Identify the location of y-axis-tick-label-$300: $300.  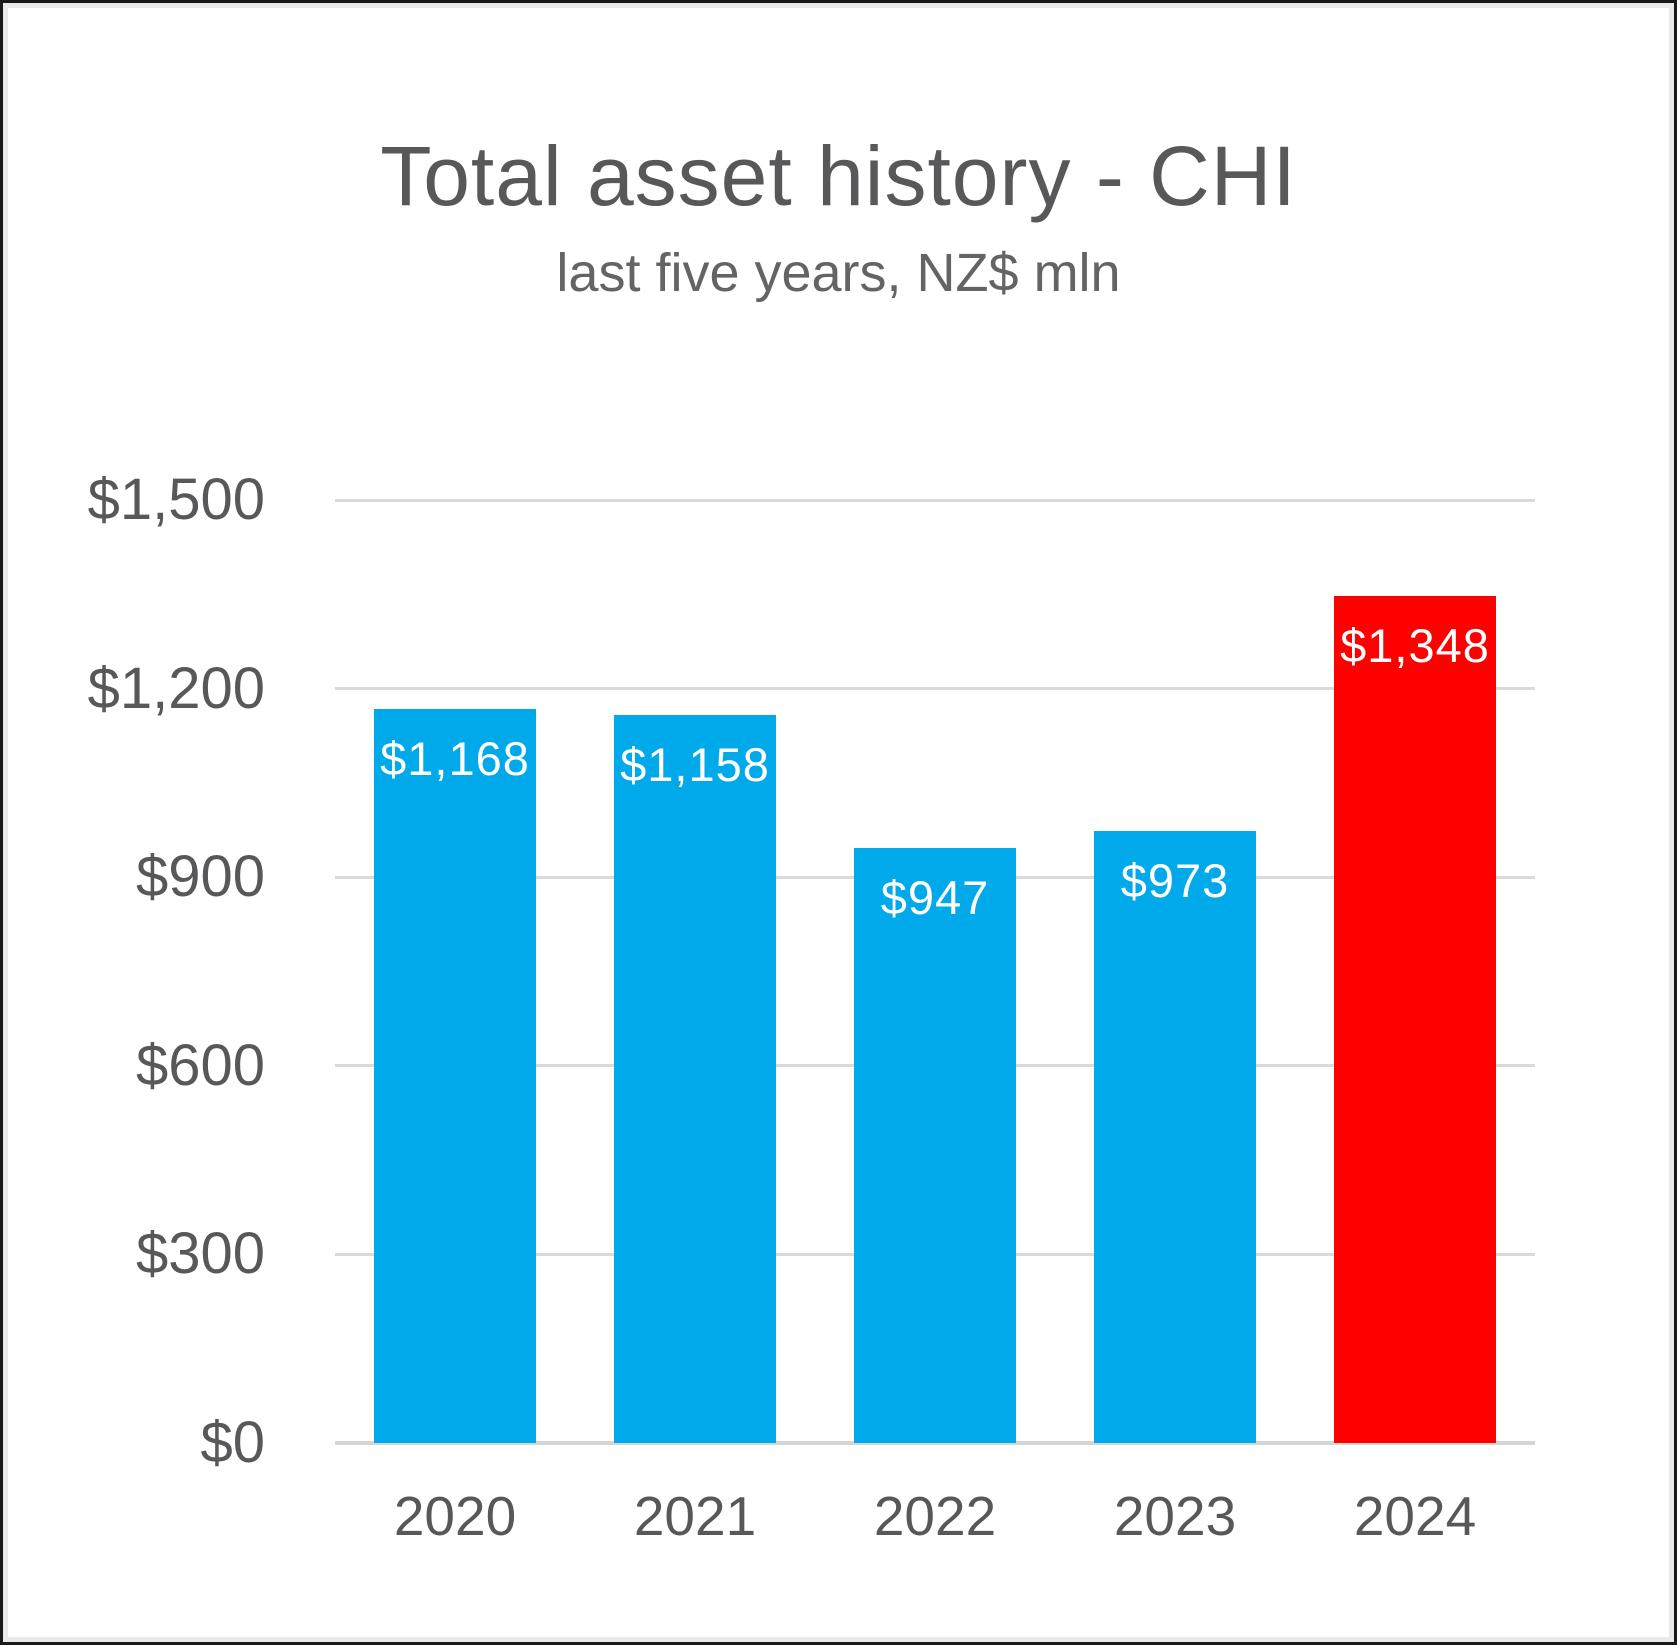
(200, 1253).